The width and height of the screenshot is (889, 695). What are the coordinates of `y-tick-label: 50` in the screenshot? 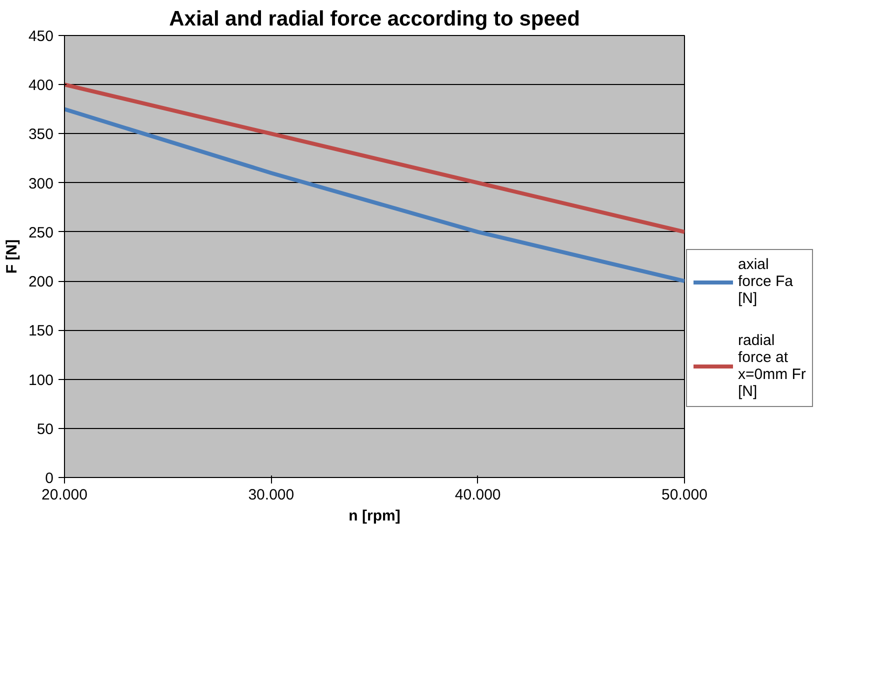 It's located at (45, 429).